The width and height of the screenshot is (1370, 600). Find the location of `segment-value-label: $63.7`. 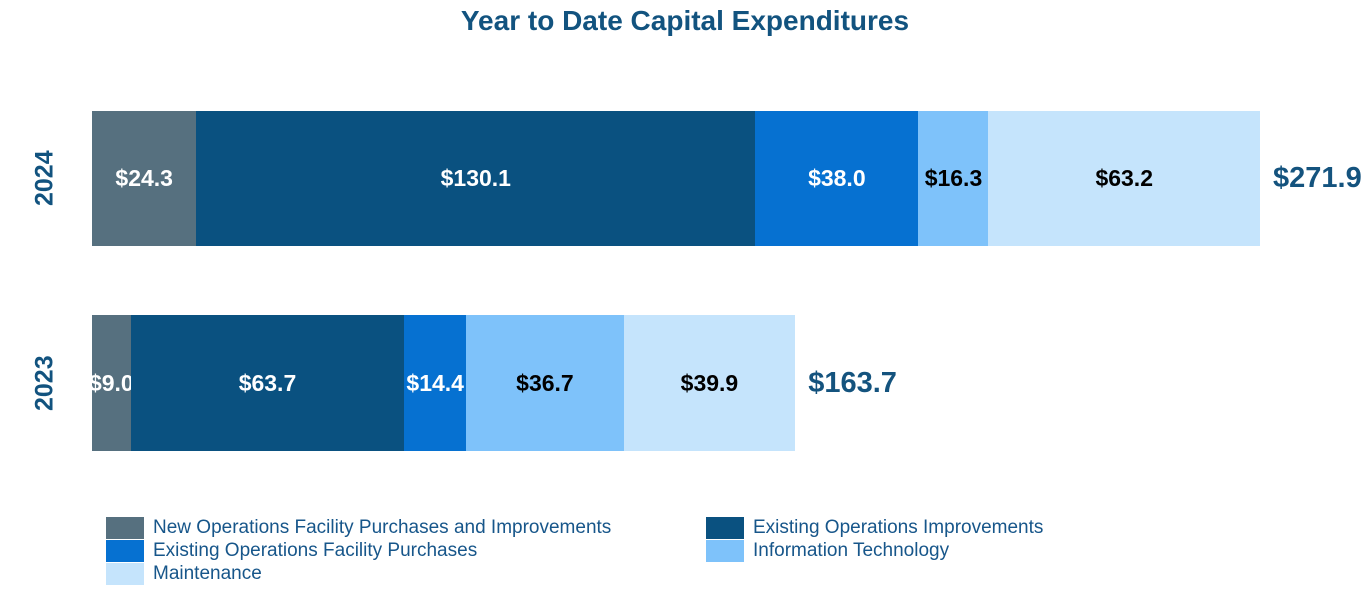

segment-value-label: $63.7 is located at coordinates (267, 382).